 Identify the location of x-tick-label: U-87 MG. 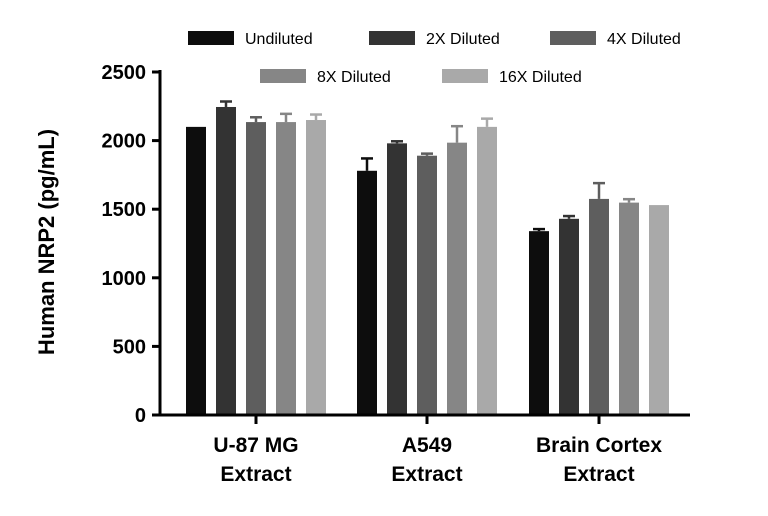
(255, 445).